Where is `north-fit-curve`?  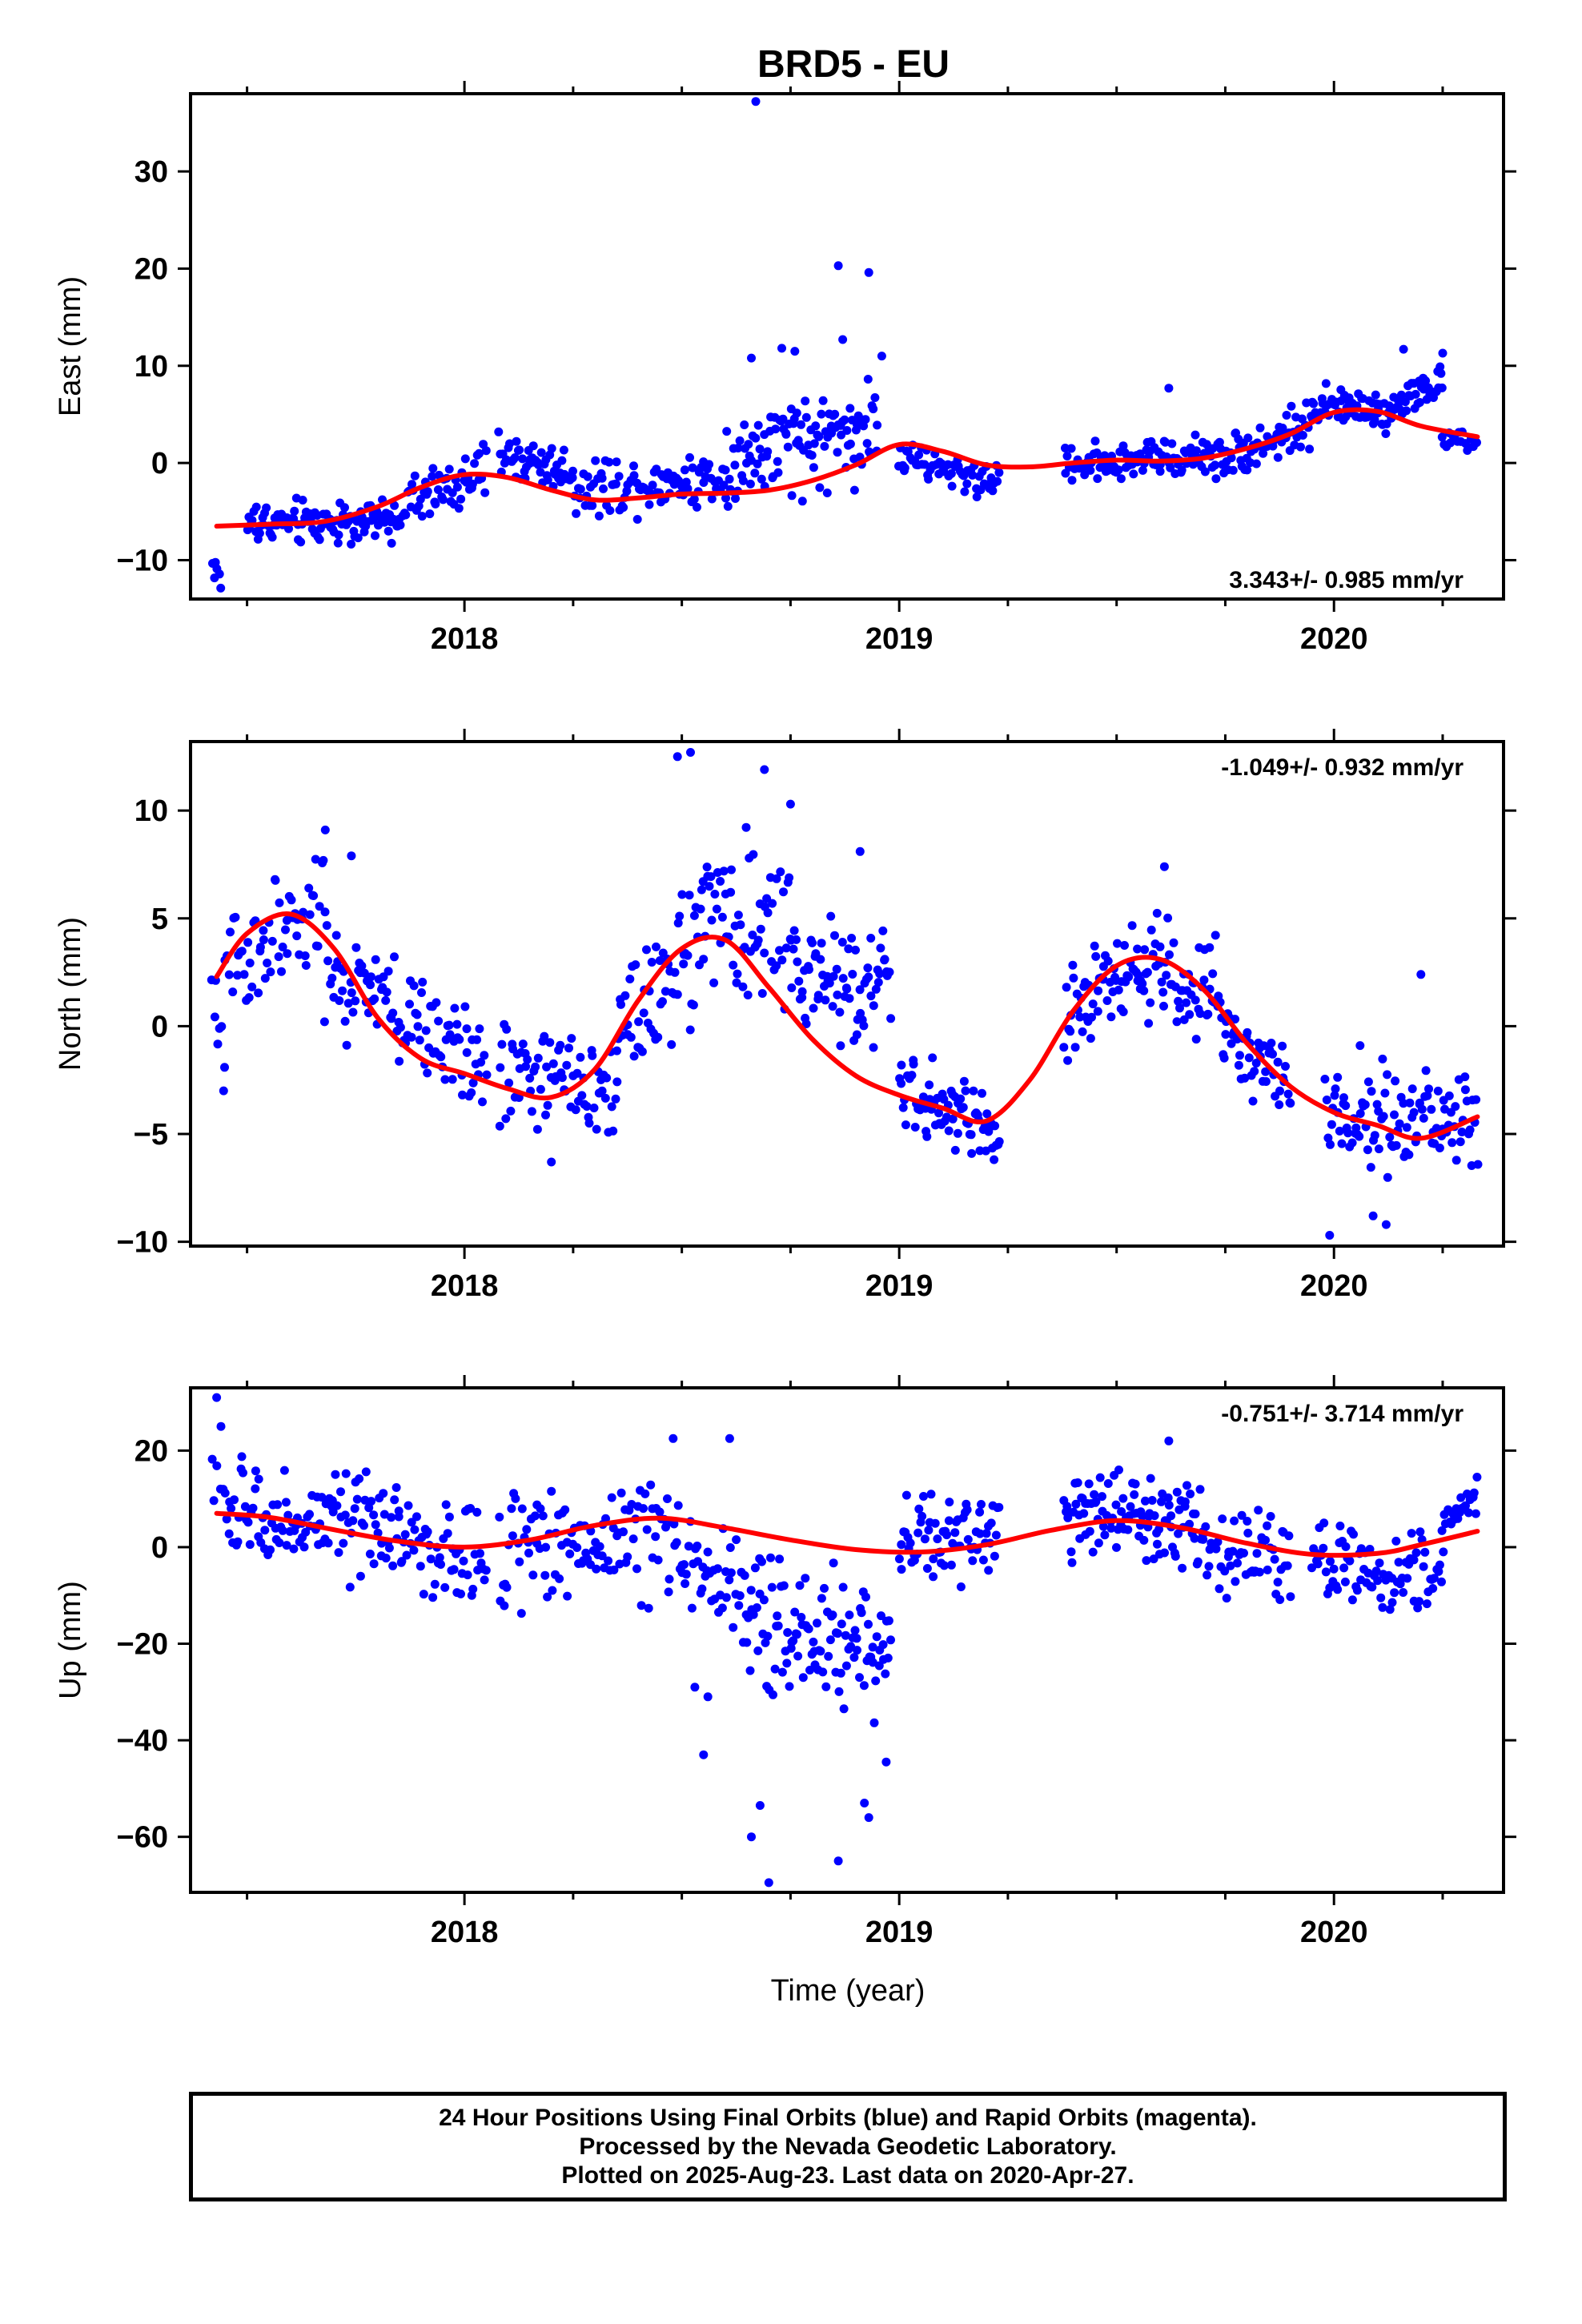 north-fit-curve is located at coordinates (847, 1026).